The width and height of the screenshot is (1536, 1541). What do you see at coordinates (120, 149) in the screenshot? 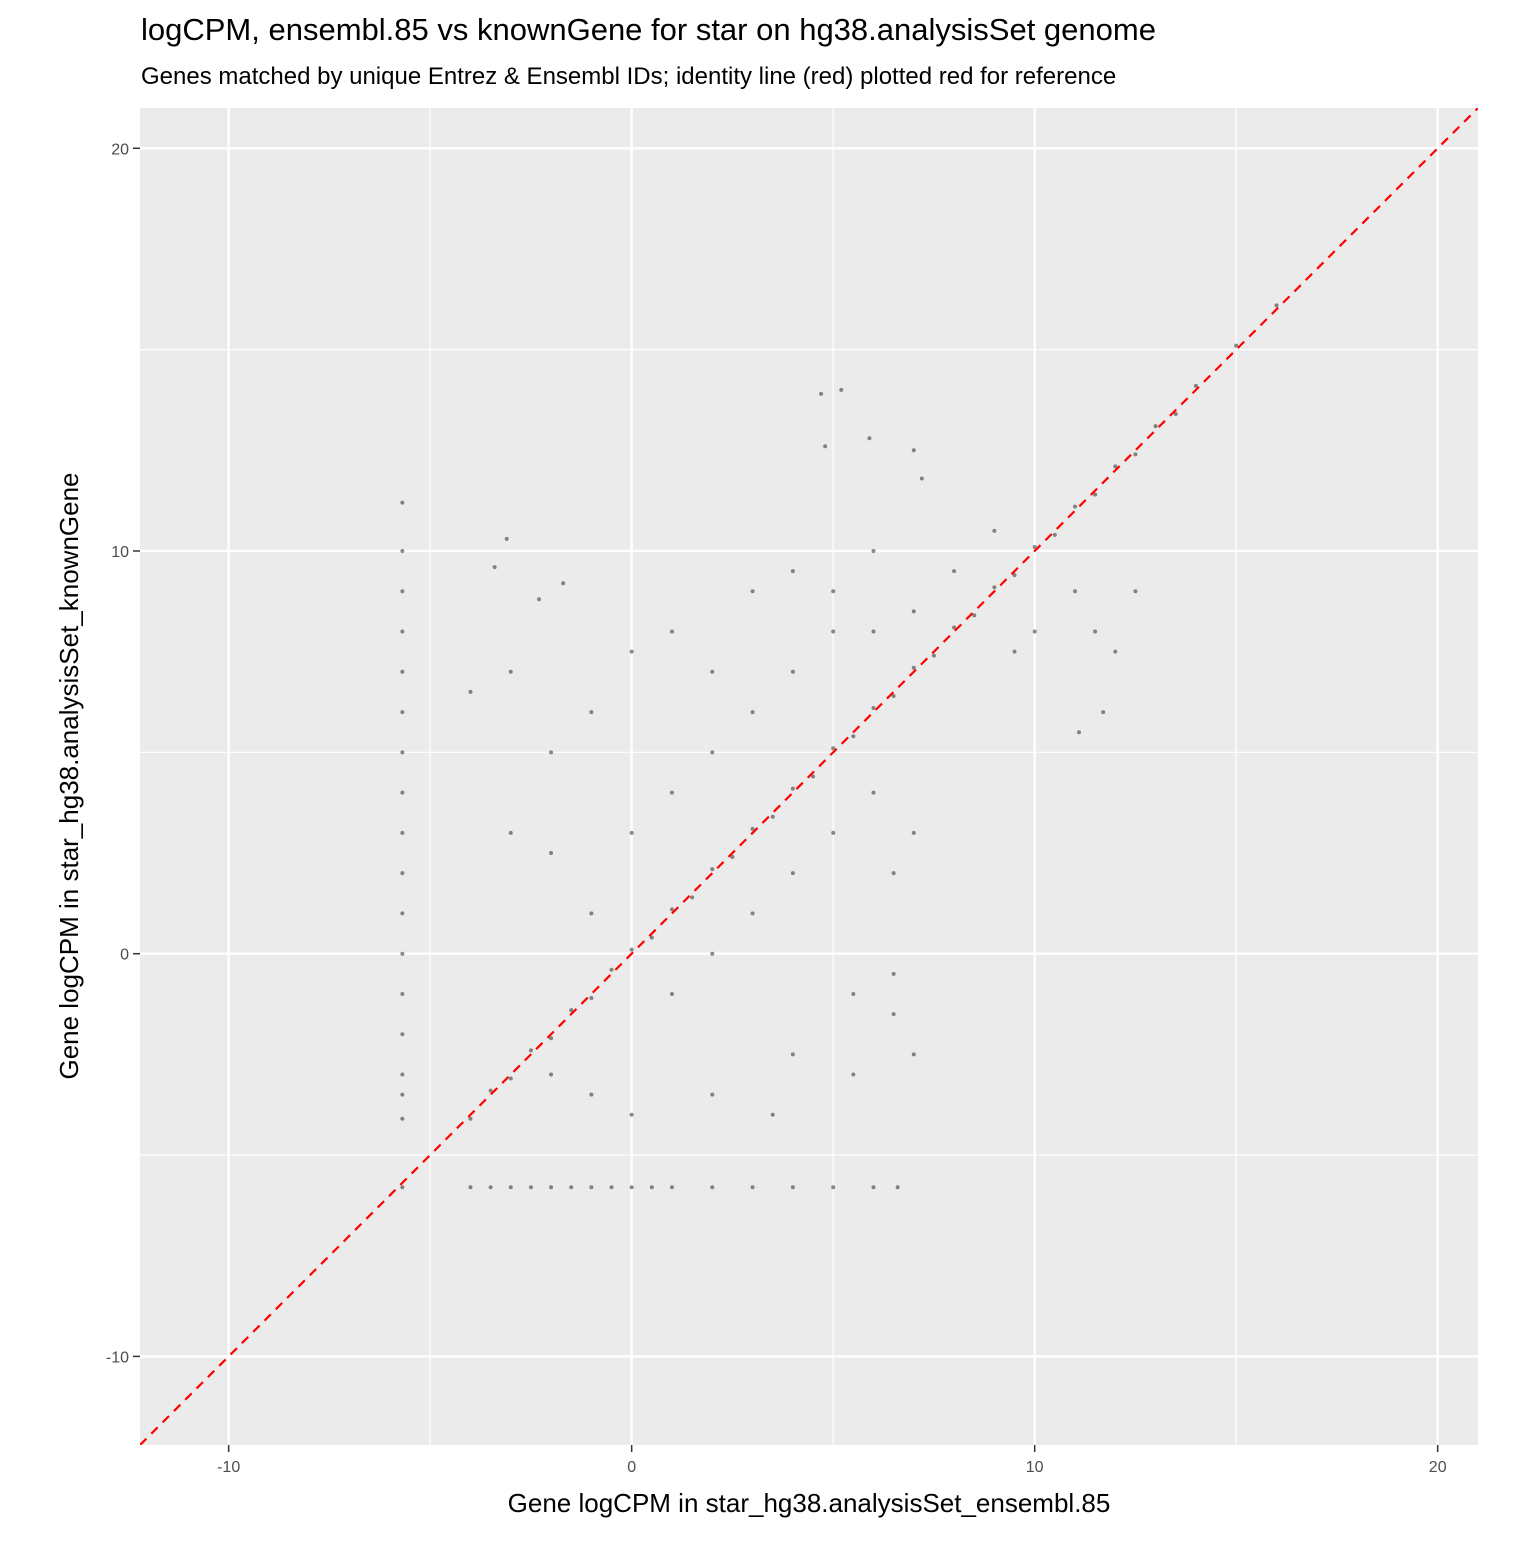
I see `y-tick-label: 20` at bounding box center [120, 149].